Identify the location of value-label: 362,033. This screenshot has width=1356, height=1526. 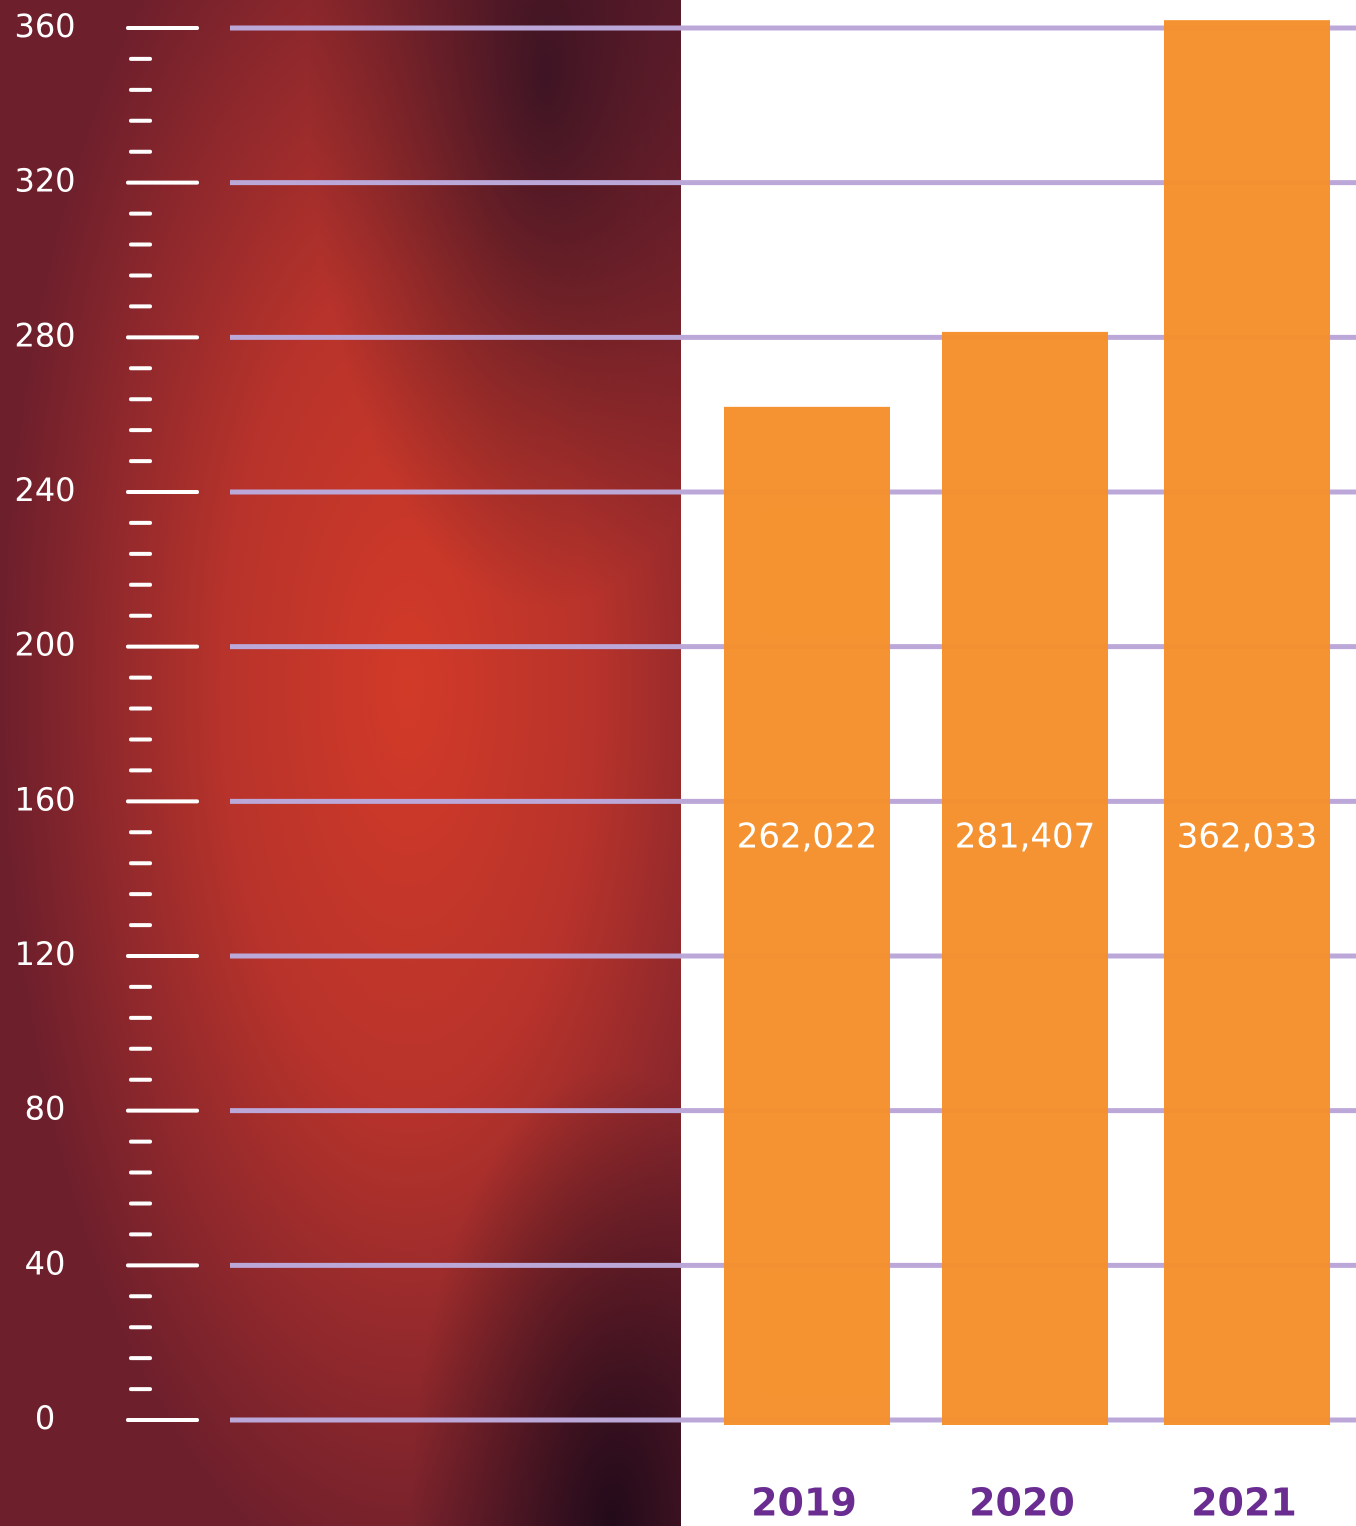
(1247, 837).